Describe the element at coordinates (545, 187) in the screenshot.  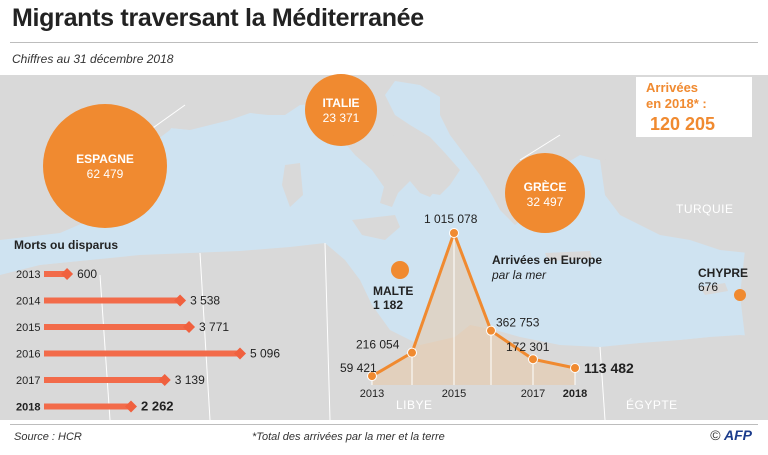
I see `grece-name: GRÈCE` at that location.